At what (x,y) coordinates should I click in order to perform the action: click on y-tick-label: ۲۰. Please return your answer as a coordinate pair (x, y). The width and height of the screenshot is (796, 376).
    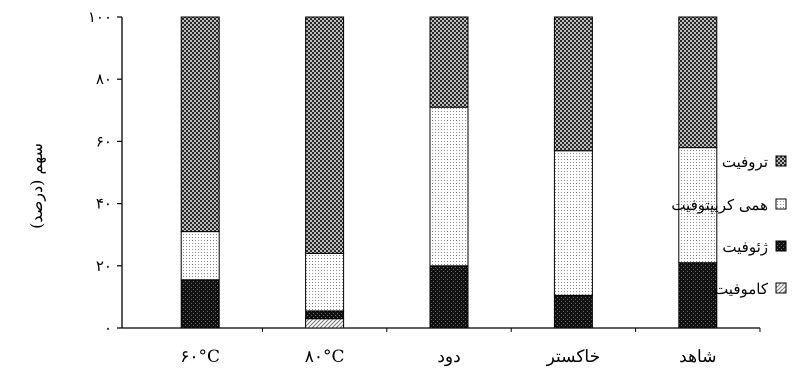
    Looking at the image, I should click on (104, 266).